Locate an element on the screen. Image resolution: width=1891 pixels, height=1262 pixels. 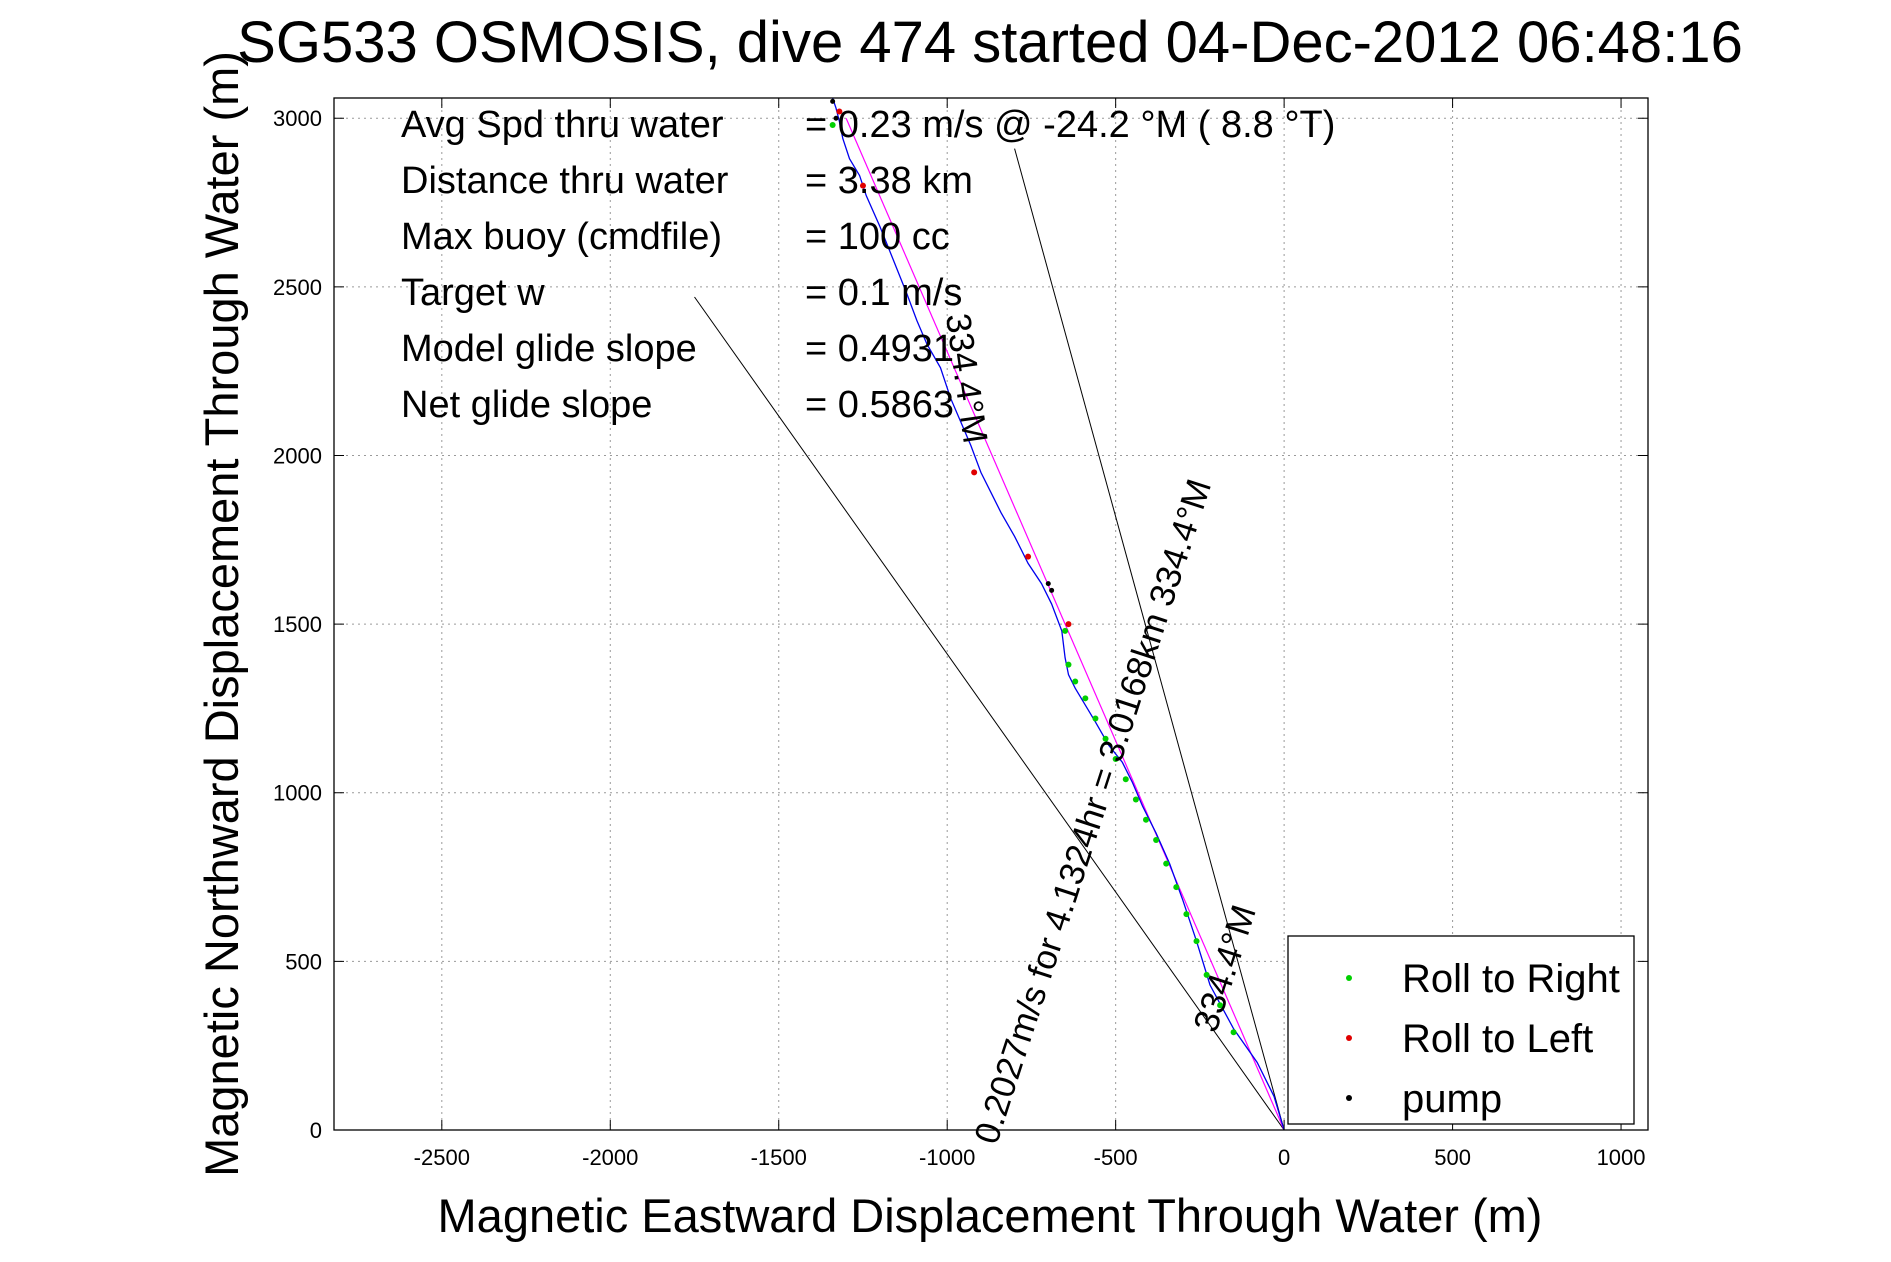
info-value: = 100 cc is located at coordinates (877, 237).